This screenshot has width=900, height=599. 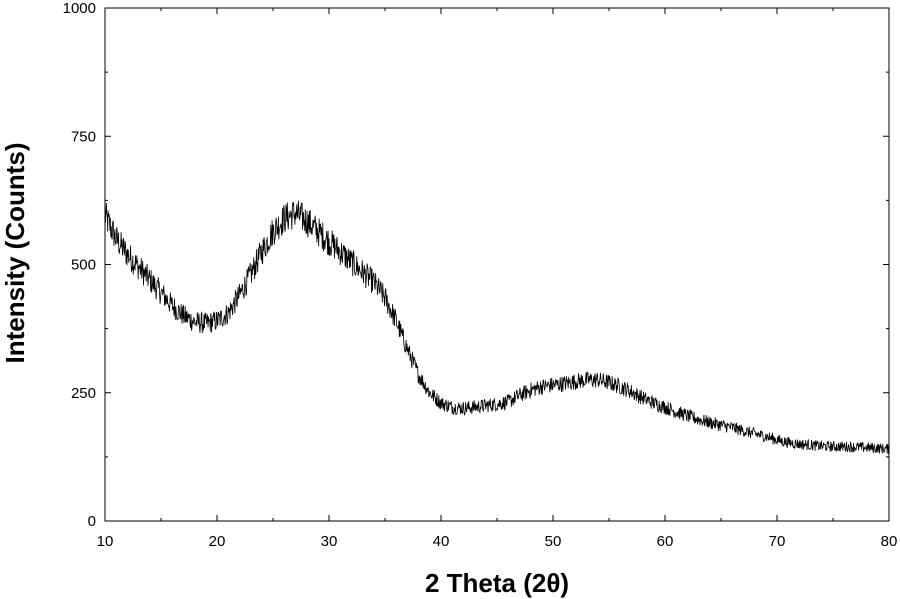 I want to click on x-tick-label: 50, so click(x=553, y=541).